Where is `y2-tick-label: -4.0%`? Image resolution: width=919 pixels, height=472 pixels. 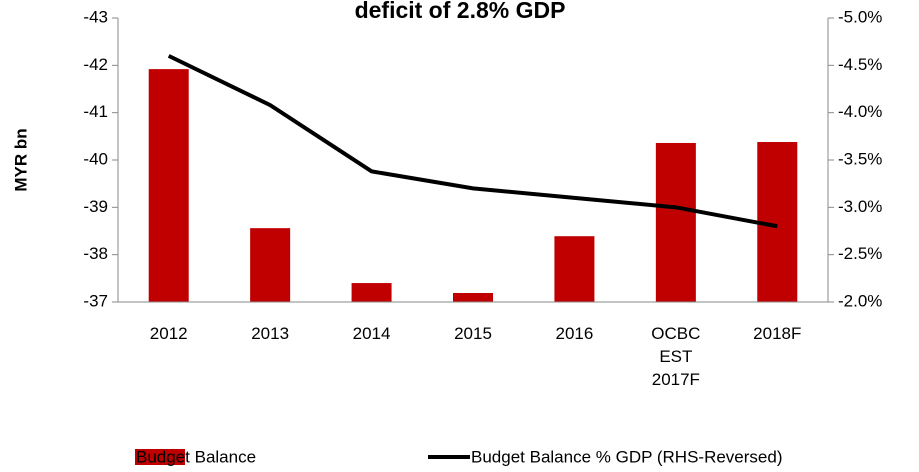 y2-tick-label: -4.0% is located at coordinates (860, 111).